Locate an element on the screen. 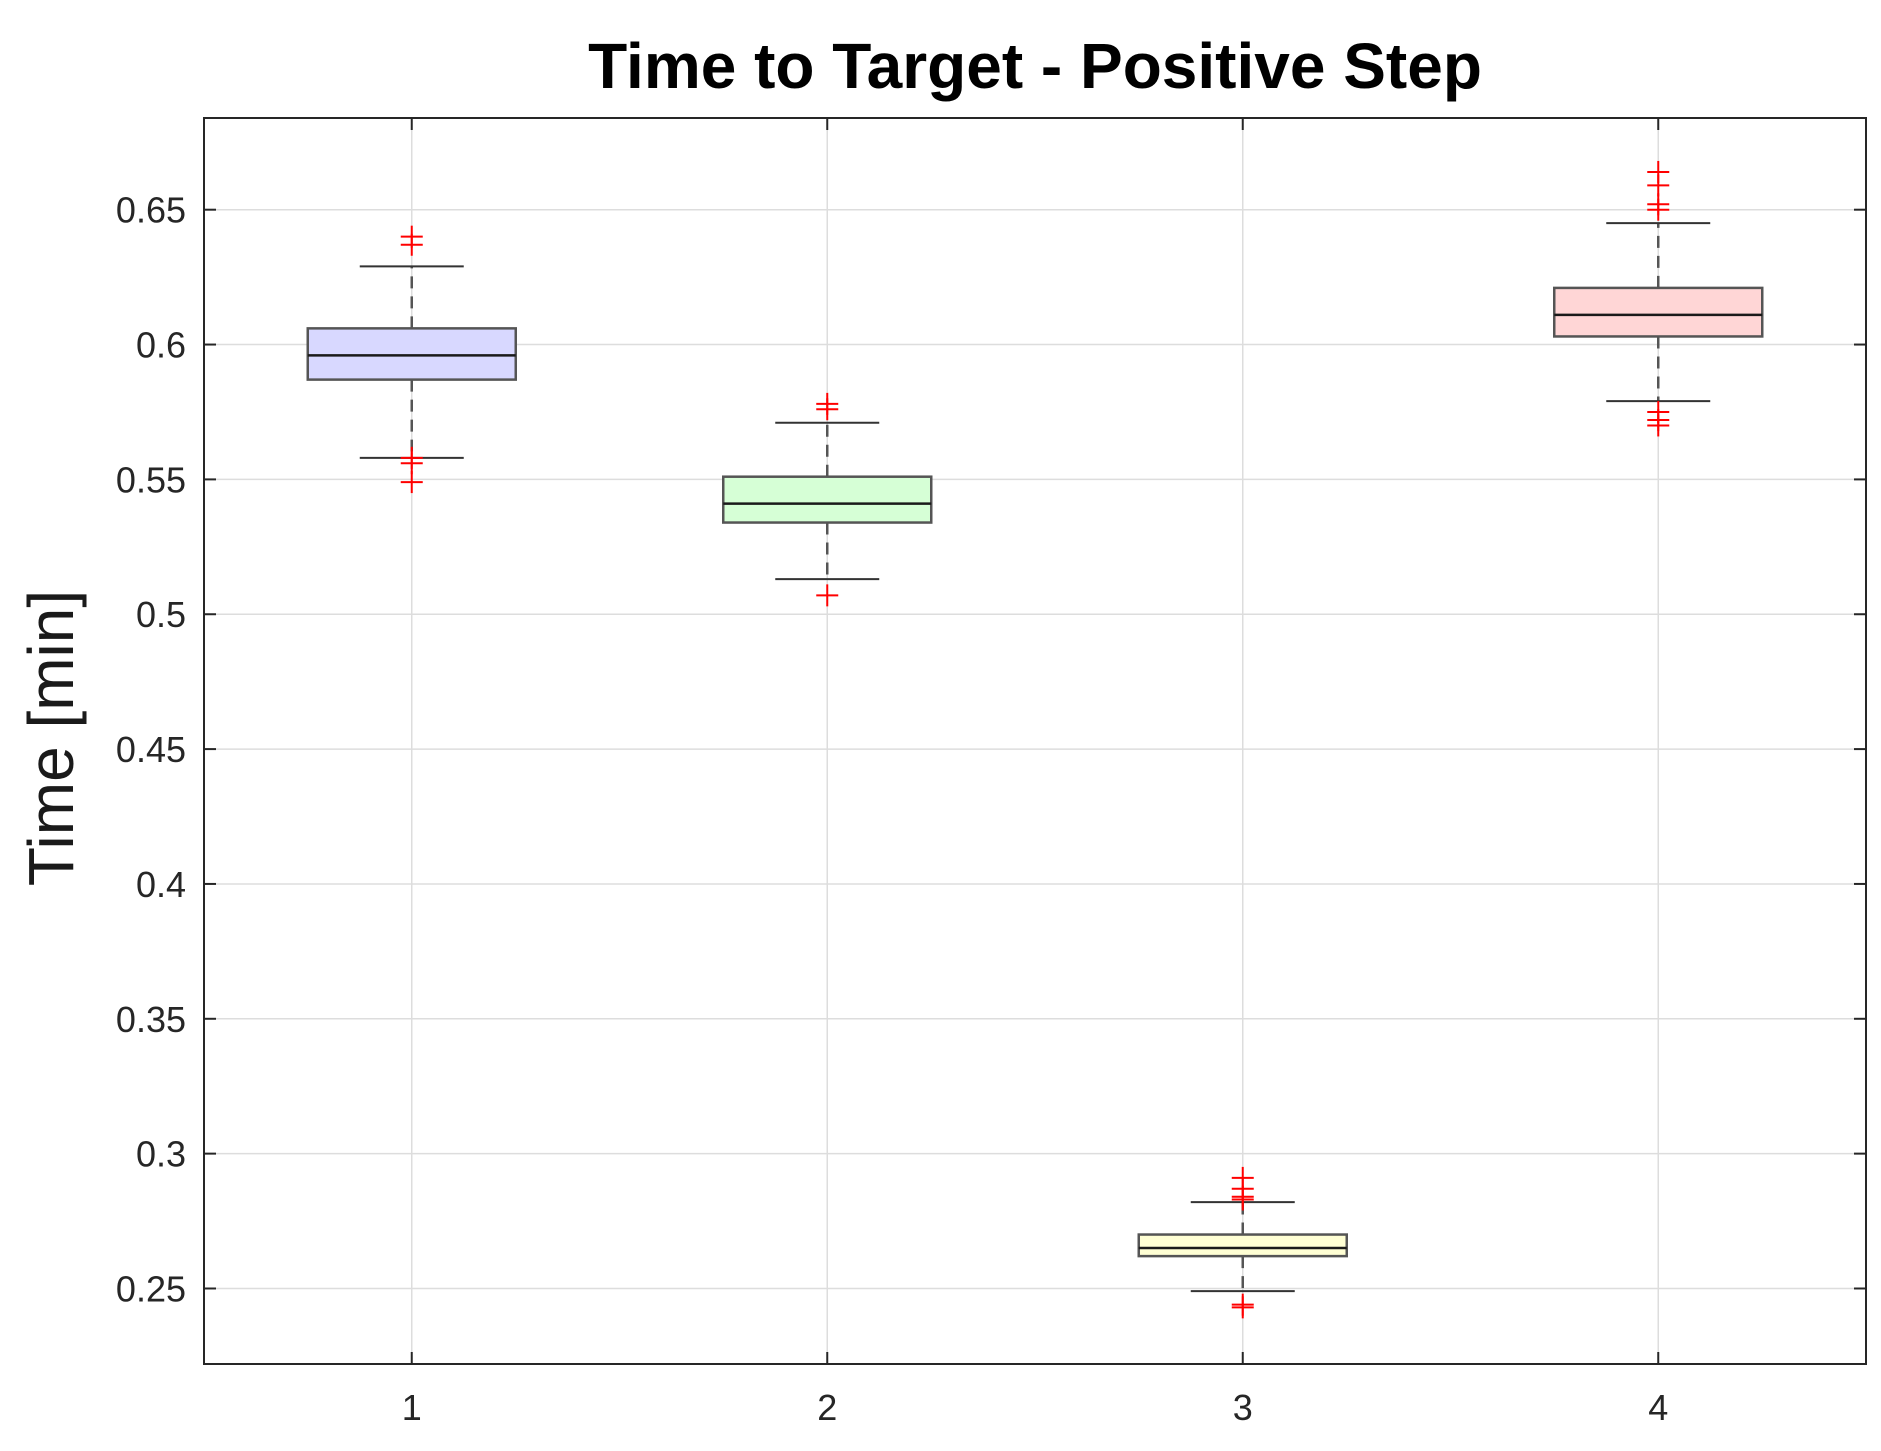  y-tick-label: 0.4 is located at coordinates (161, 884).